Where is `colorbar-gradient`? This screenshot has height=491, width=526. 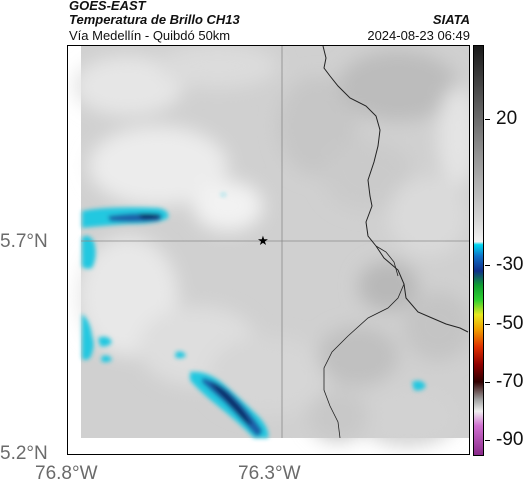
colorbar-gradient is located at coordinates (478, 250).